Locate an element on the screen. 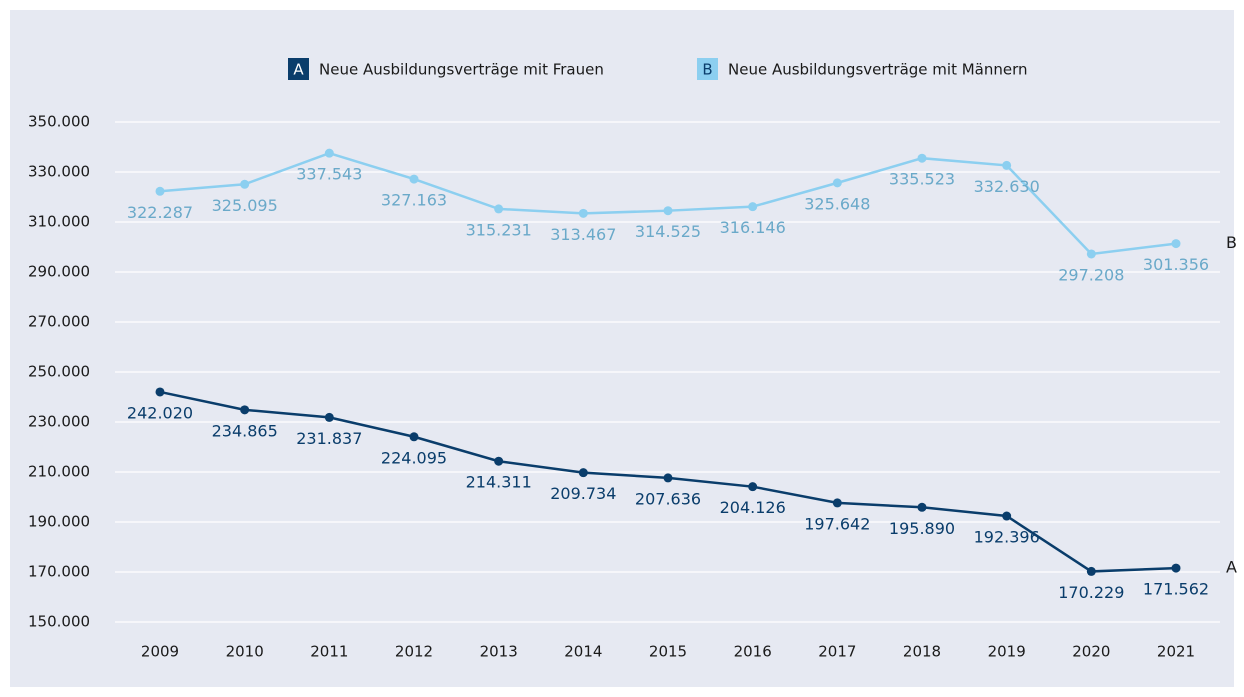  value-label: 325.648 is located at coordinates (837, 203).